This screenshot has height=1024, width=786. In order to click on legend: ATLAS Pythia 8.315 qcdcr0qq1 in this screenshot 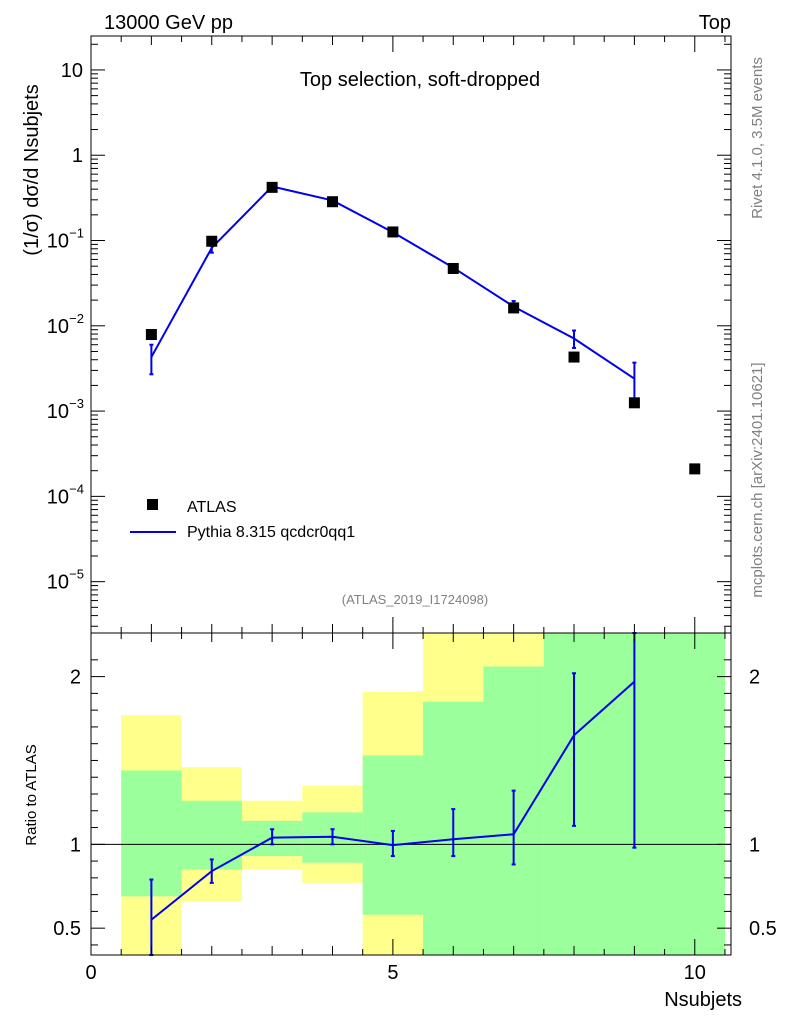, I will do `click(242, 520)`.